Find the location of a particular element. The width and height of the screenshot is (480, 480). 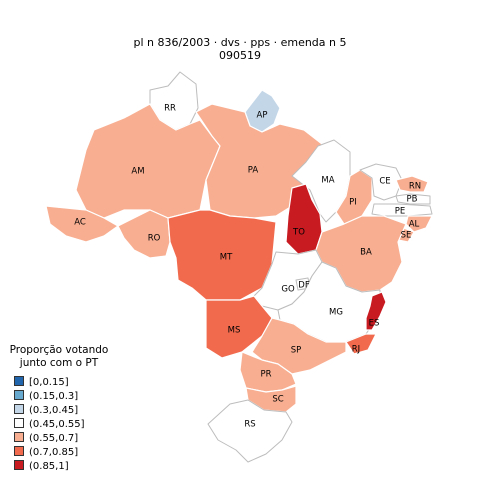

state-label-ms: MS is located at coordinates (234, 331).